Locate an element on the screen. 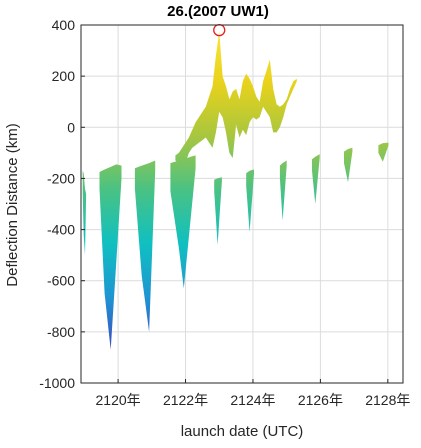 This screenshot has height=448, width=421. y-tick-label: -1000 is located at coordinates (57, 383).